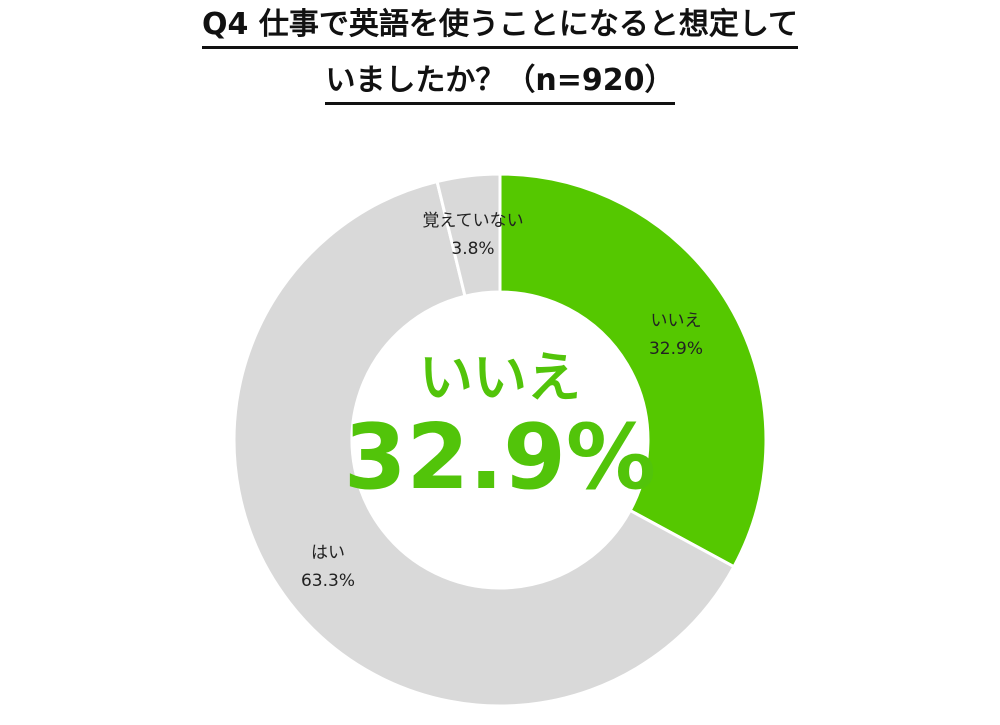  What do you see at coordinates (500, 377) in the screenshot?
I see `center-category-label: いいえ` at bounding box center [500, 377].